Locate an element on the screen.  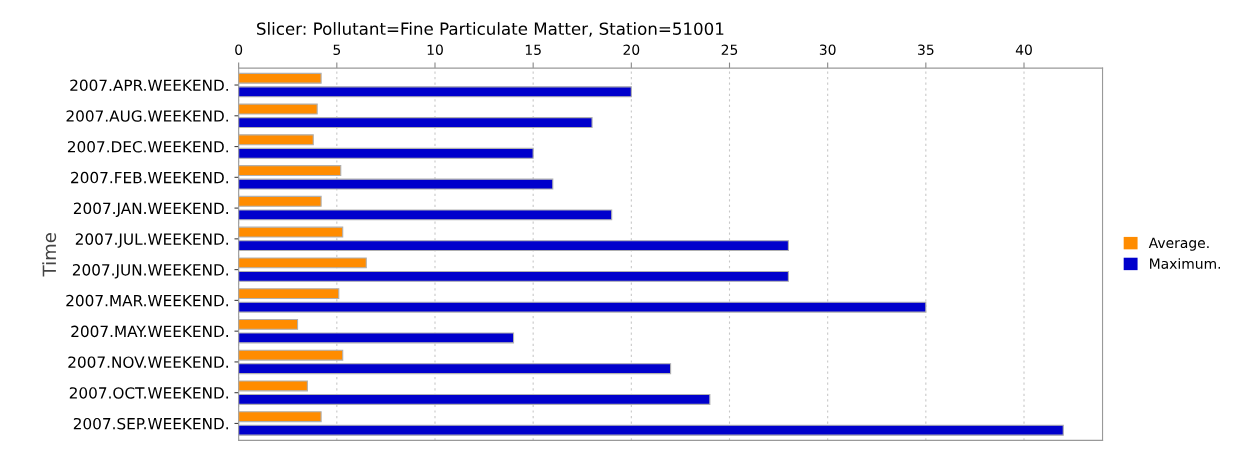
legend-label: Average. is located at coordinates (1178, 244).